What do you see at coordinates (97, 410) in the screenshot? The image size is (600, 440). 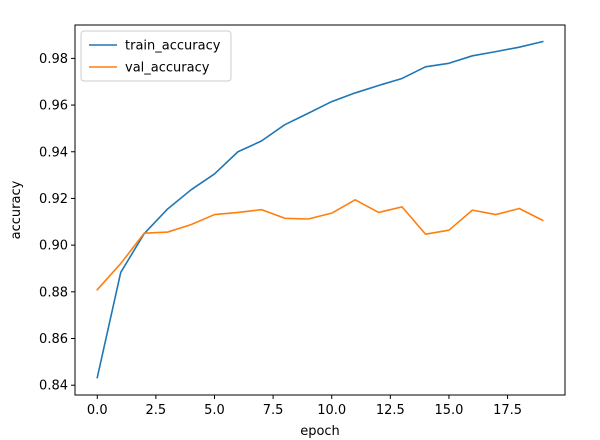 I see `x-tick-label: 0.0` at bounding box center [97, 410].